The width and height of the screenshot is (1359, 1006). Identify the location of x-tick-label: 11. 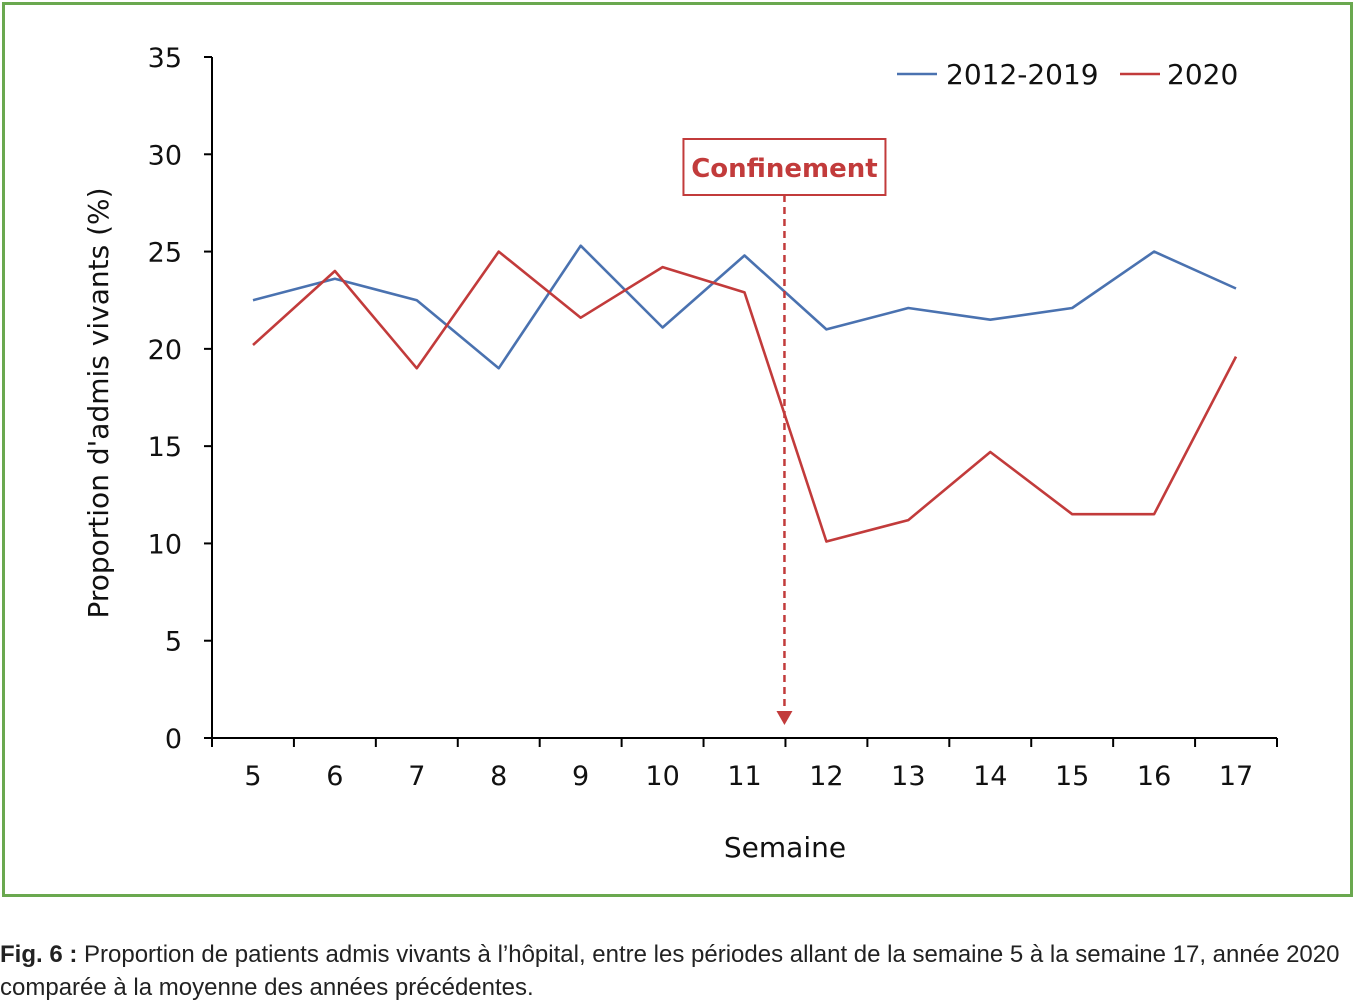
(744, 776).